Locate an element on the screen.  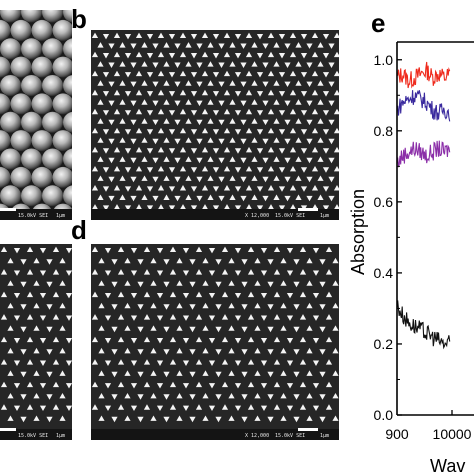
panel-label-d: d is located at coordinates (79, 230).